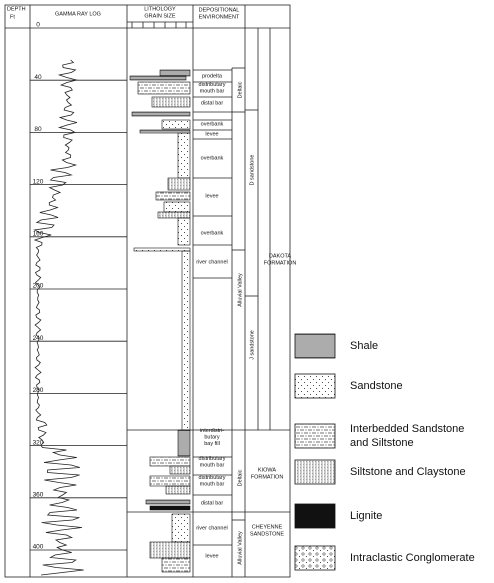 This screenshot has height=583, width=494. Describe the element at coordinates (382, 443) in the screenshot. I see `legend-label: and Siltstone` at that location.